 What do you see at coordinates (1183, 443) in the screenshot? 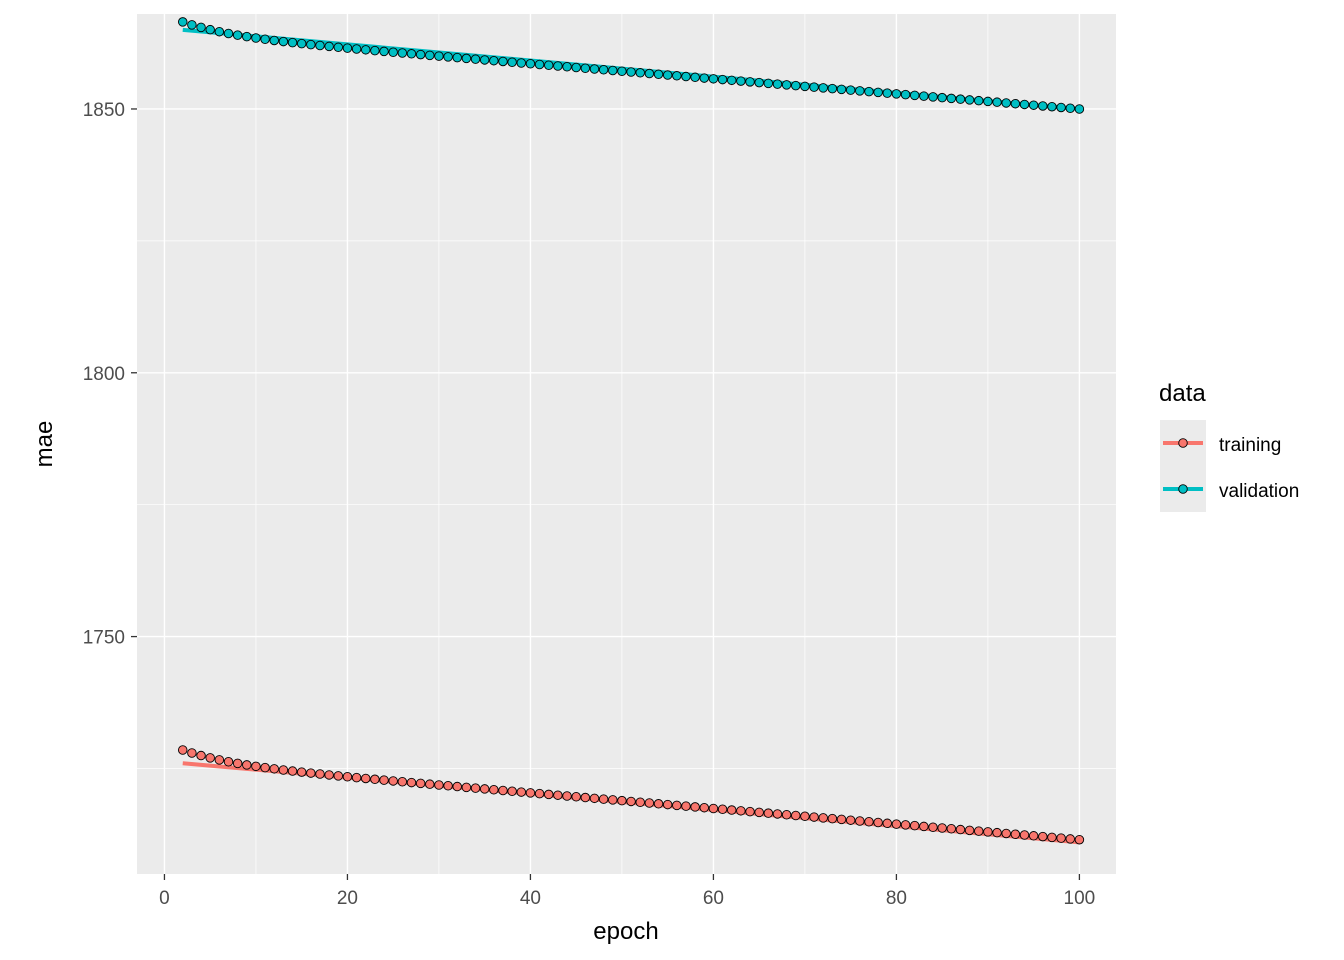
I see `legend-key-point-training` at bounding box center [1183, 443].